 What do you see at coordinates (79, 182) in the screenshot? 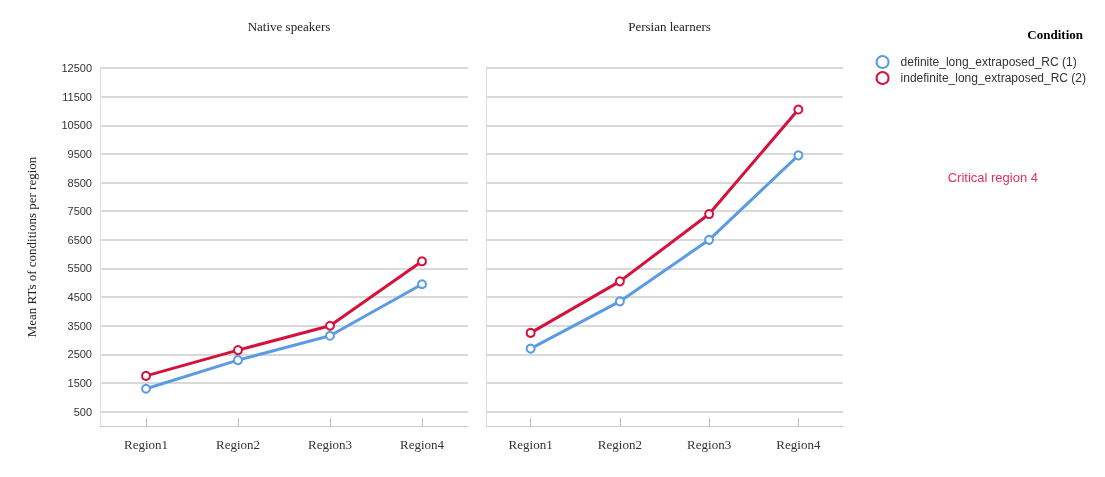
I see `y-tick-label: 8500` at bounding box center [79, 182].